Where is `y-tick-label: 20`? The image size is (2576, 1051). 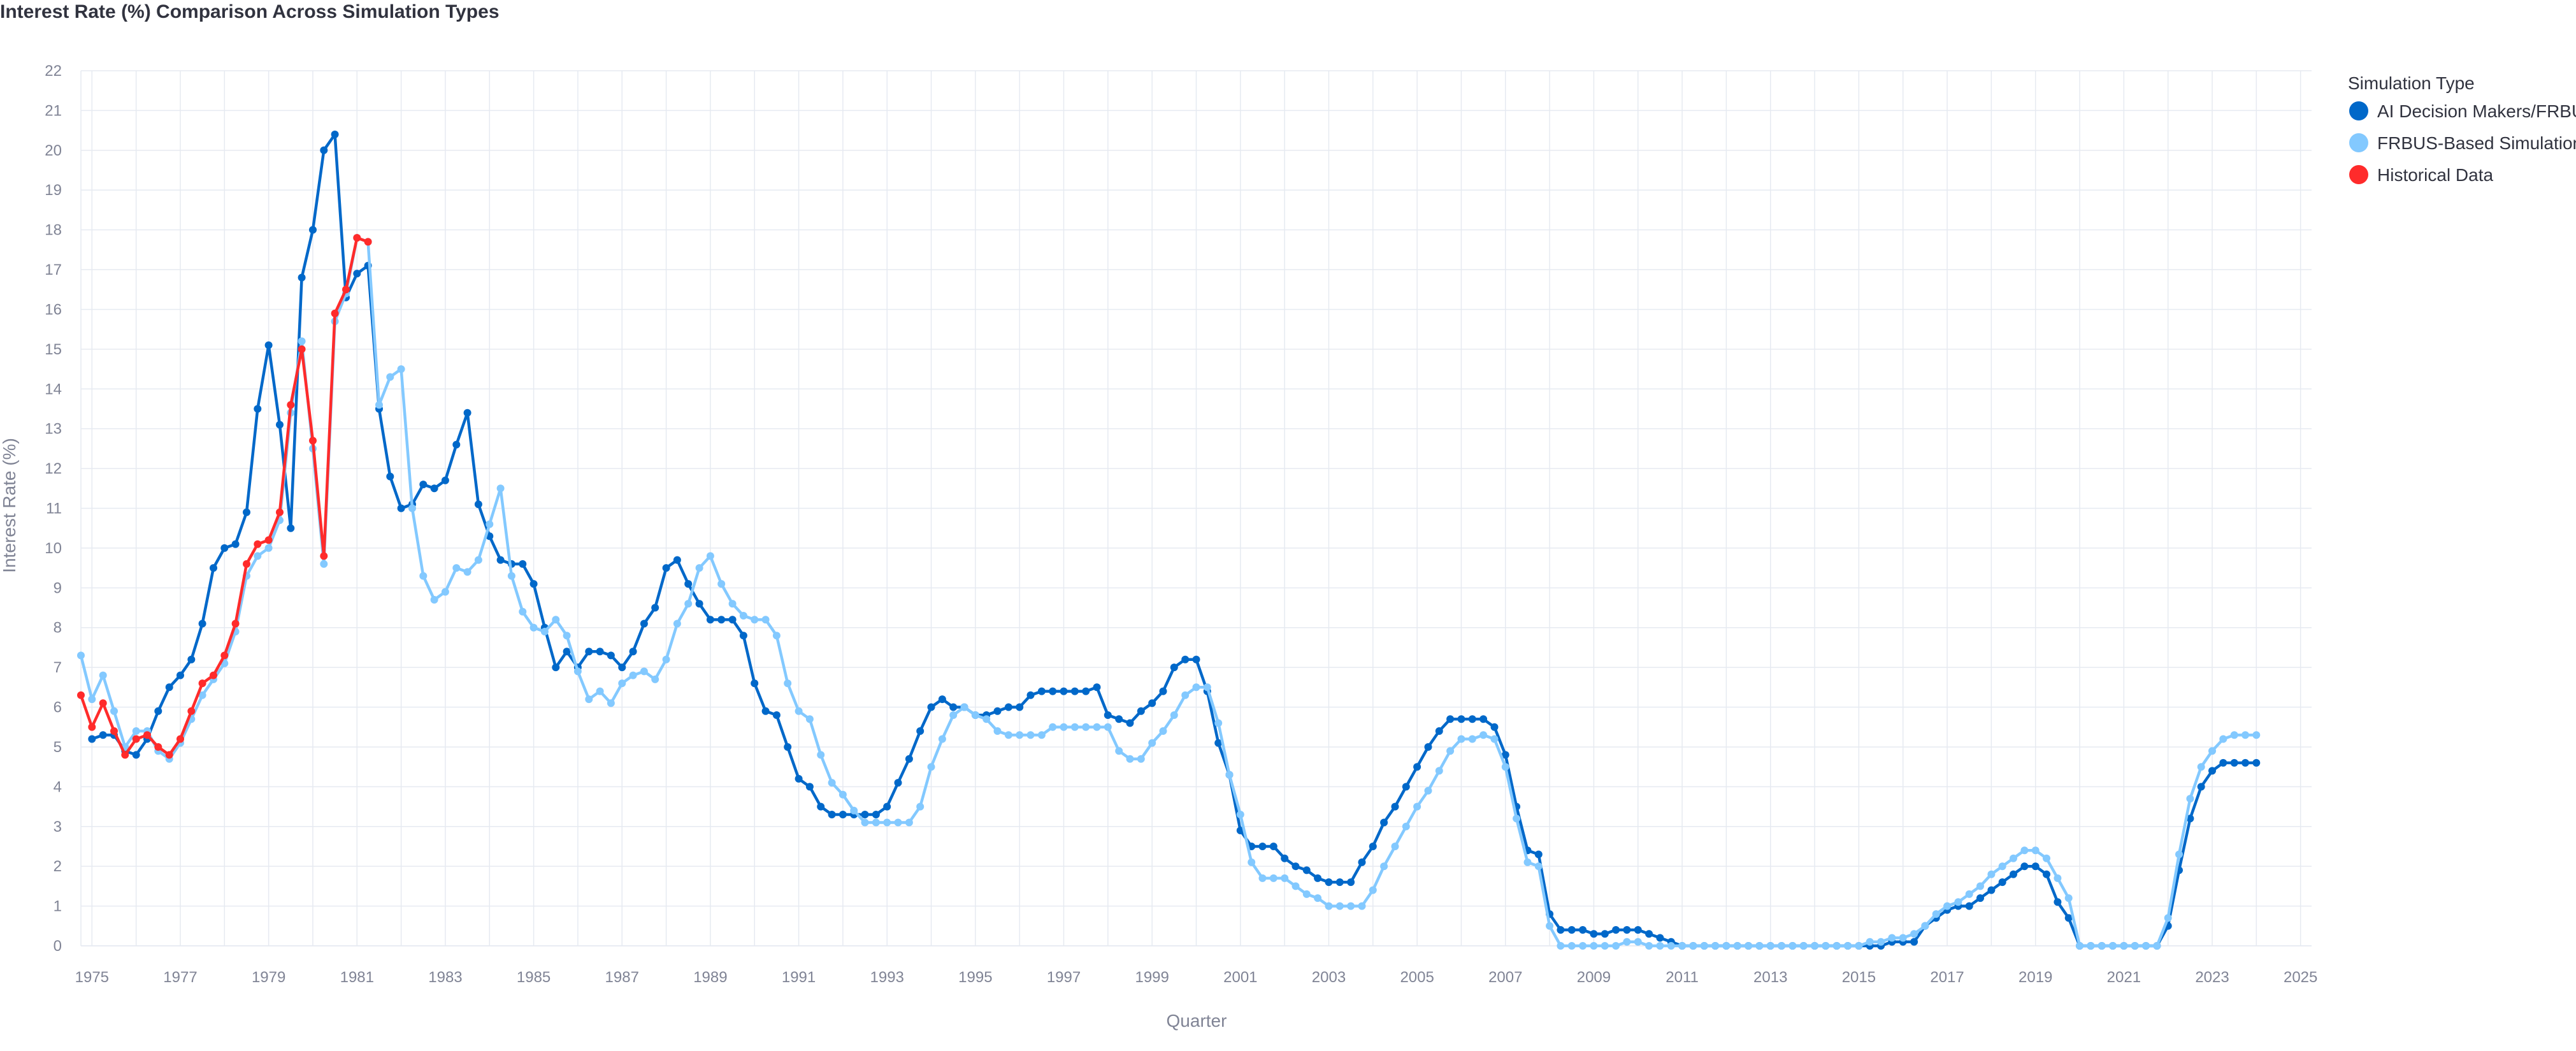 y-tick-label: 20 is located at coordinates (53, 150).